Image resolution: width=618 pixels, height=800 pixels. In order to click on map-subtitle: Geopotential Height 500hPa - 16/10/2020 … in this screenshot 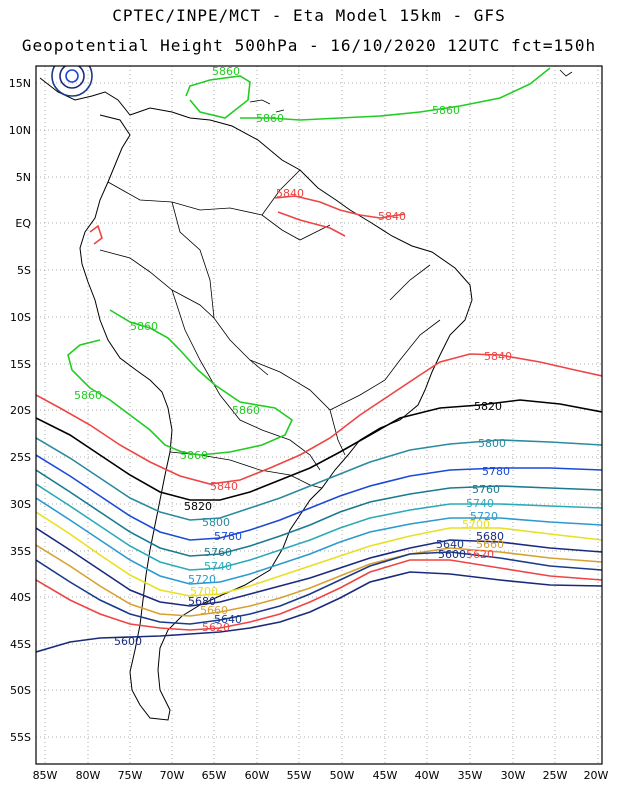, I will do `click(309, 45)`.